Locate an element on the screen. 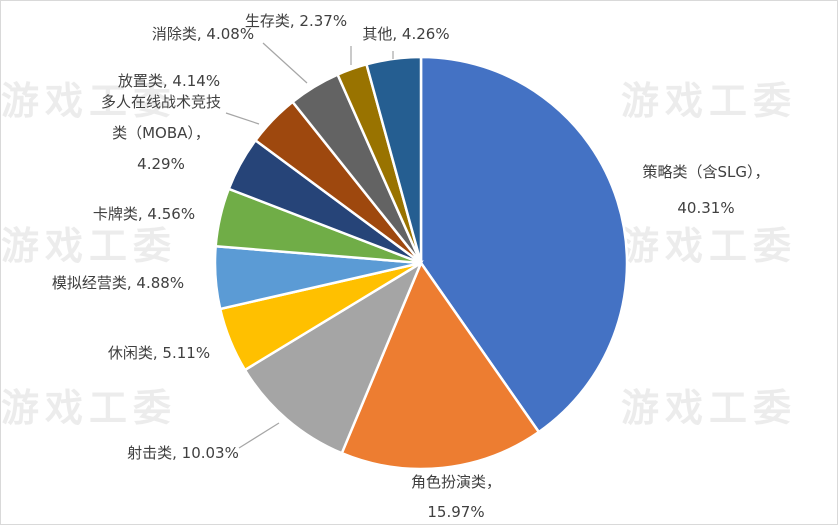 The width and height of the screenshot is (838, 525). data-label-6: 4.29% is located at coordinates (161, 164).